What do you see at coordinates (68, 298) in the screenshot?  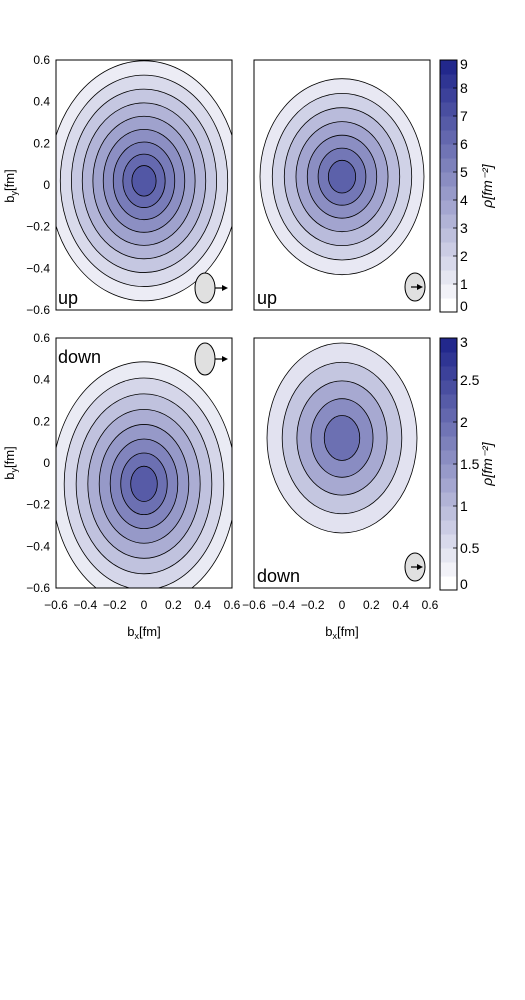 I see `panel-label-up-left: up` at bounding box center [68, 298].